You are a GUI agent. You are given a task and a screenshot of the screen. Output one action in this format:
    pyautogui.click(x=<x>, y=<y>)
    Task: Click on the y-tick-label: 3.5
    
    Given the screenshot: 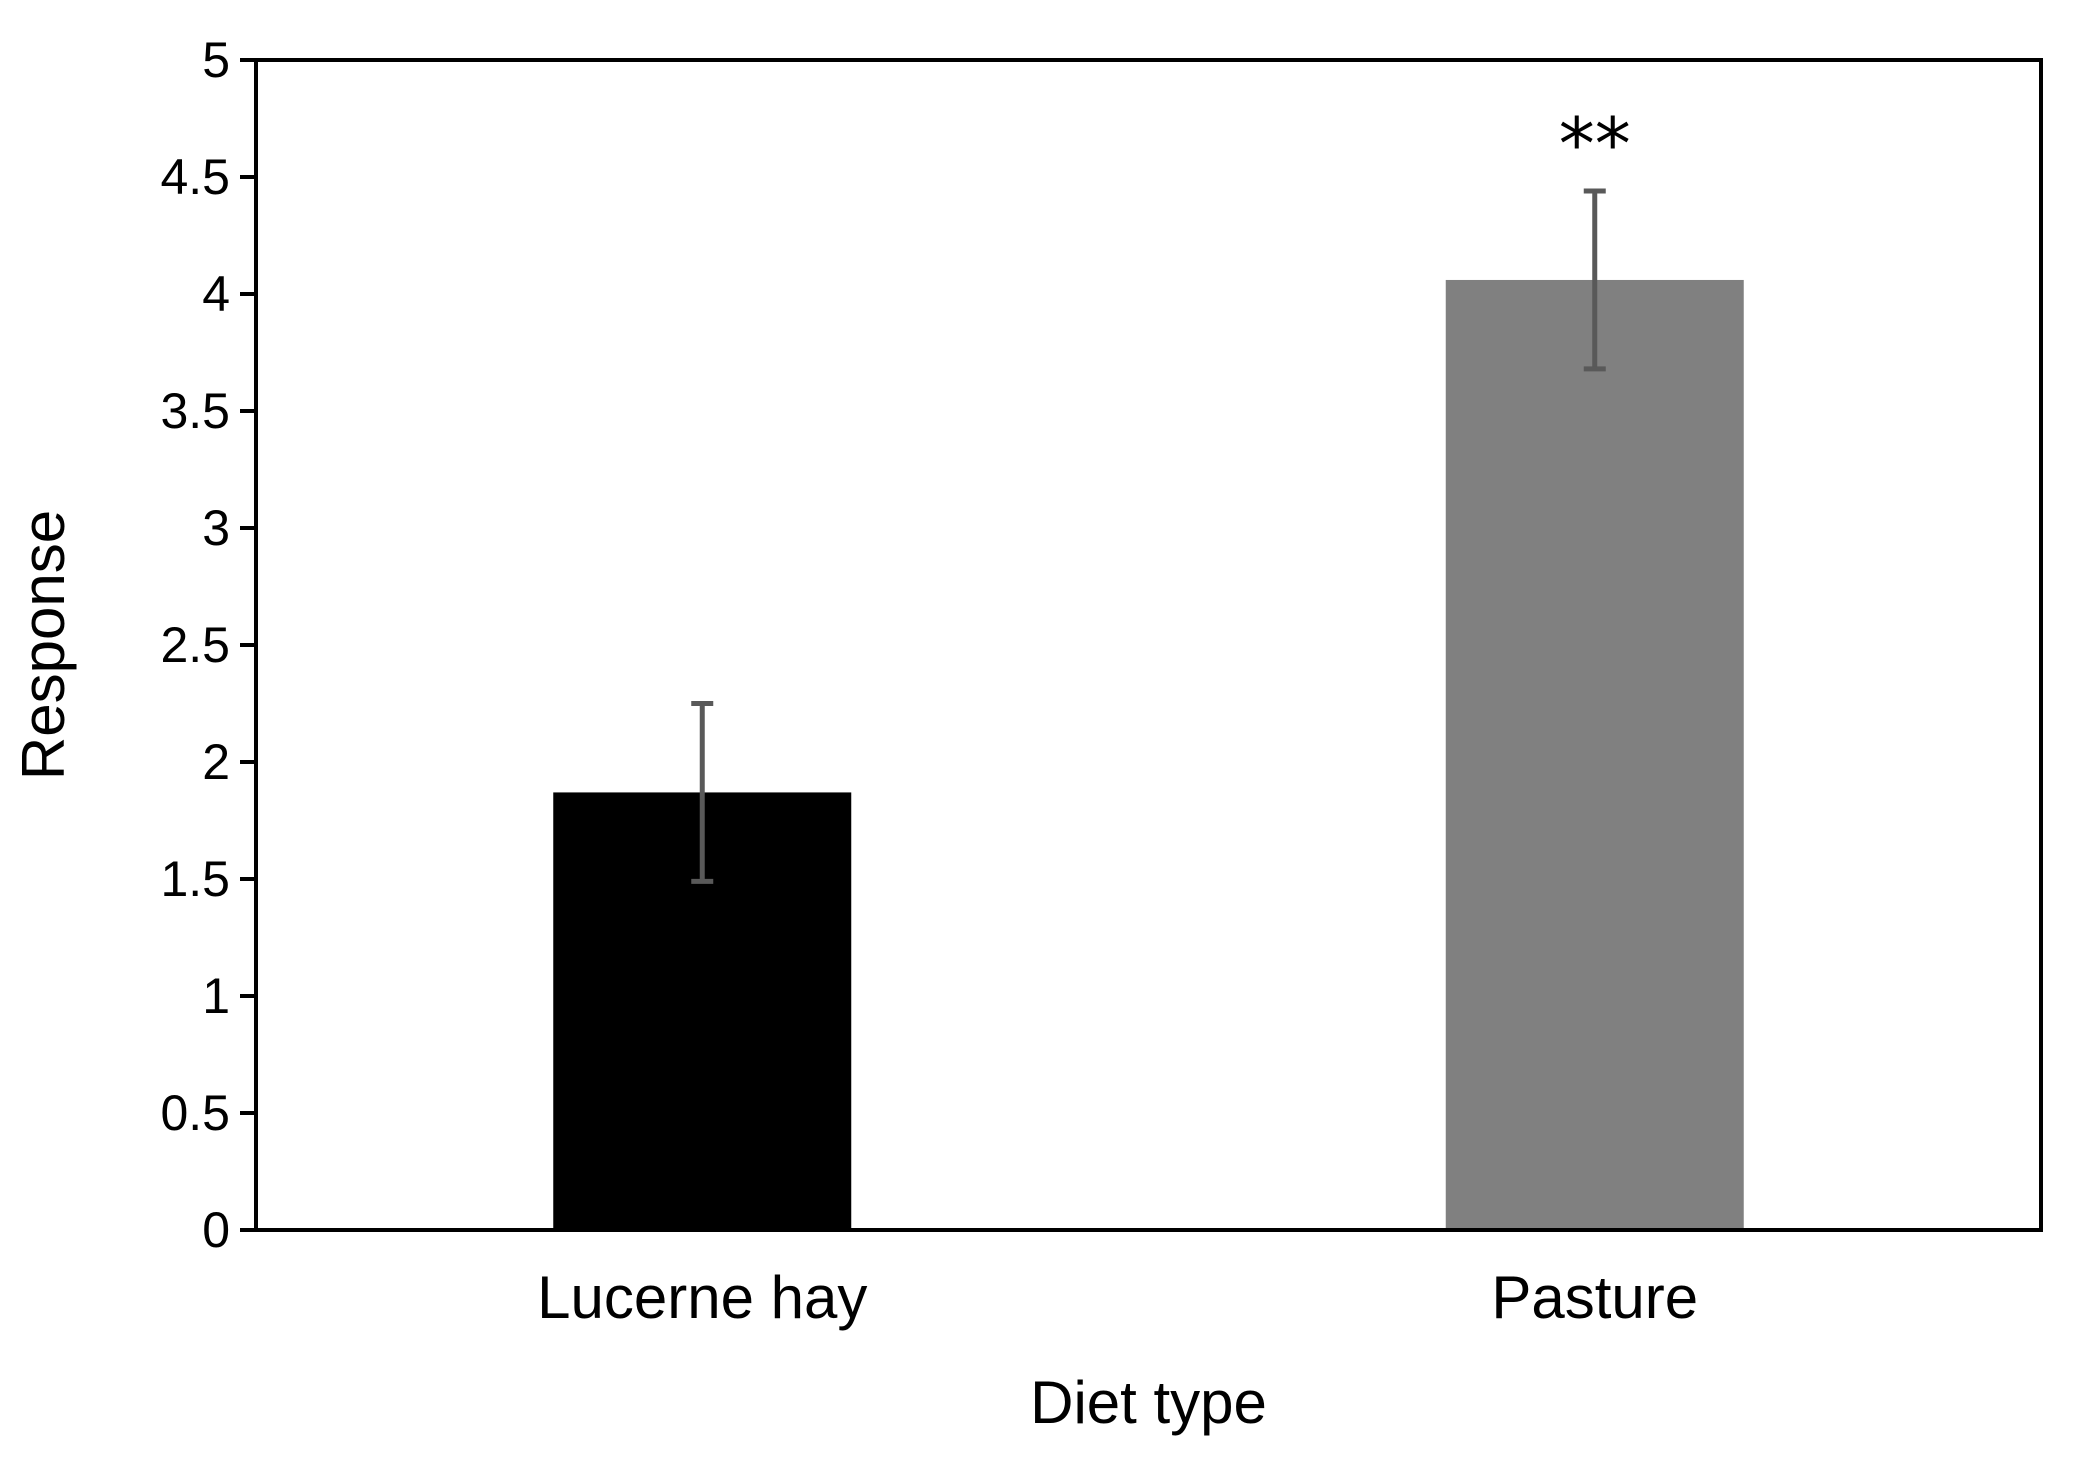 What is the action you would take?
    pyautogui.click(x=195, y=411)
    